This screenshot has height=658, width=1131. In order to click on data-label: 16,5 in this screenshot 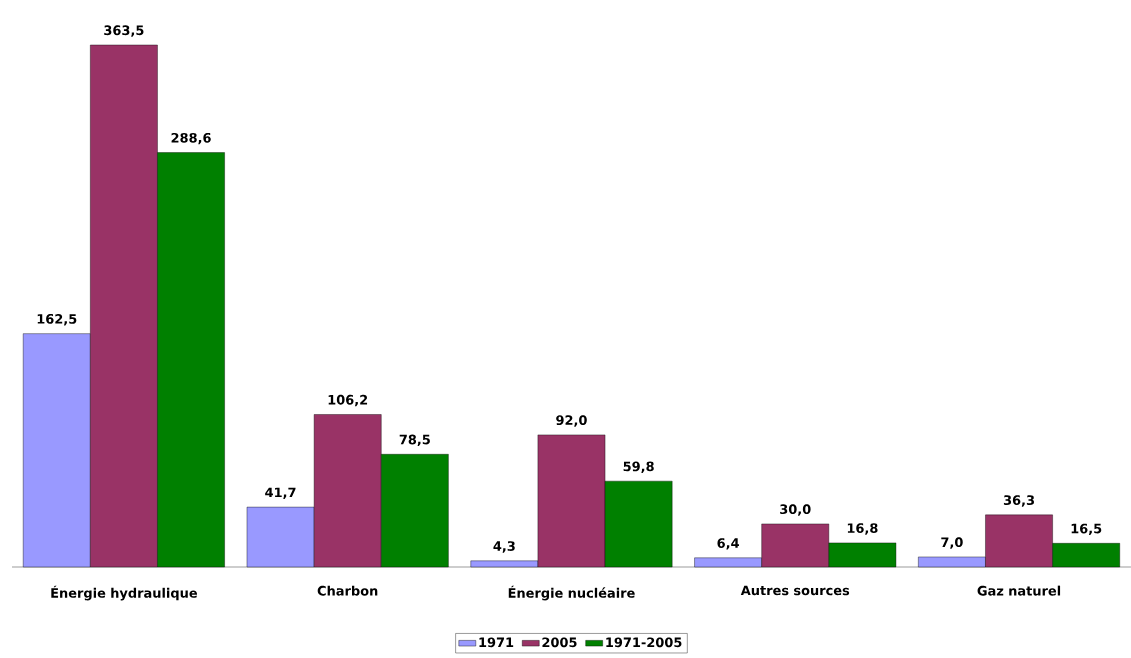, I will do `click(1086, 529)`.